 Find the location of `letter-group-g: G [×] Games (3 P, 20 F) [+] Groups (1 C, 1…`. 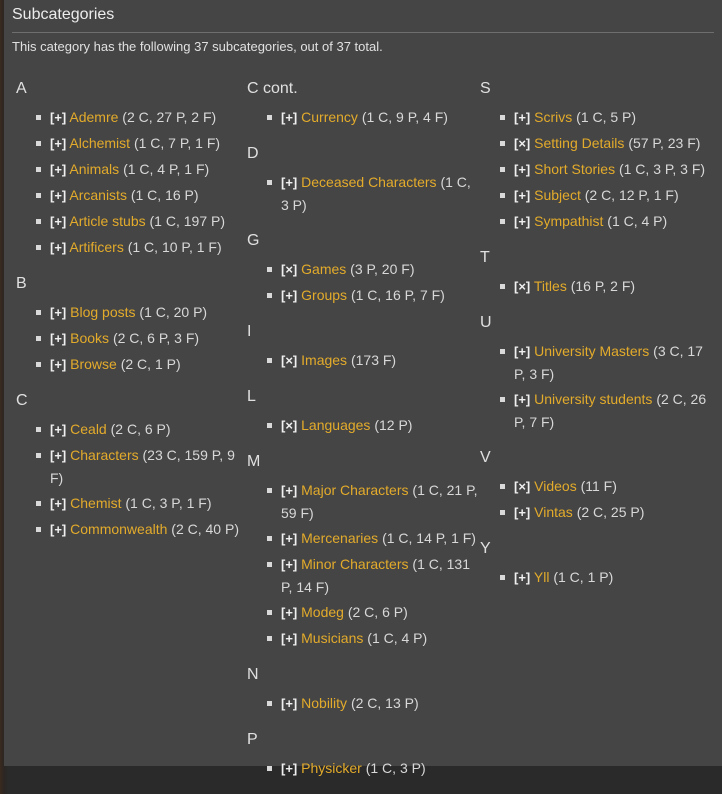

letter-group-g: G [×] Games (3 P, 20 F) [+] Groups (1 C, 1… is located at coordinates (363, 268).